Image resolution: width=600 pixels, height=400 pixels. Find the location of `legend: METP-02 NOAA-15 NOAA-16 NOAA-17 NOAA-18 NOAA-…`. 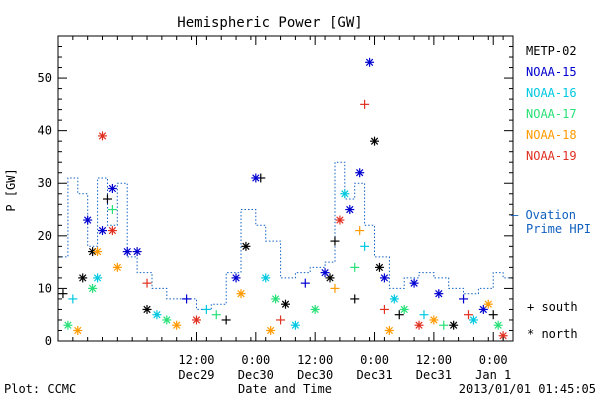

legend: METP-02 NOAA-15 NOAA-16 NOAA-17 NOAA-18 NOAA-… is located at coordinates (551, 192).